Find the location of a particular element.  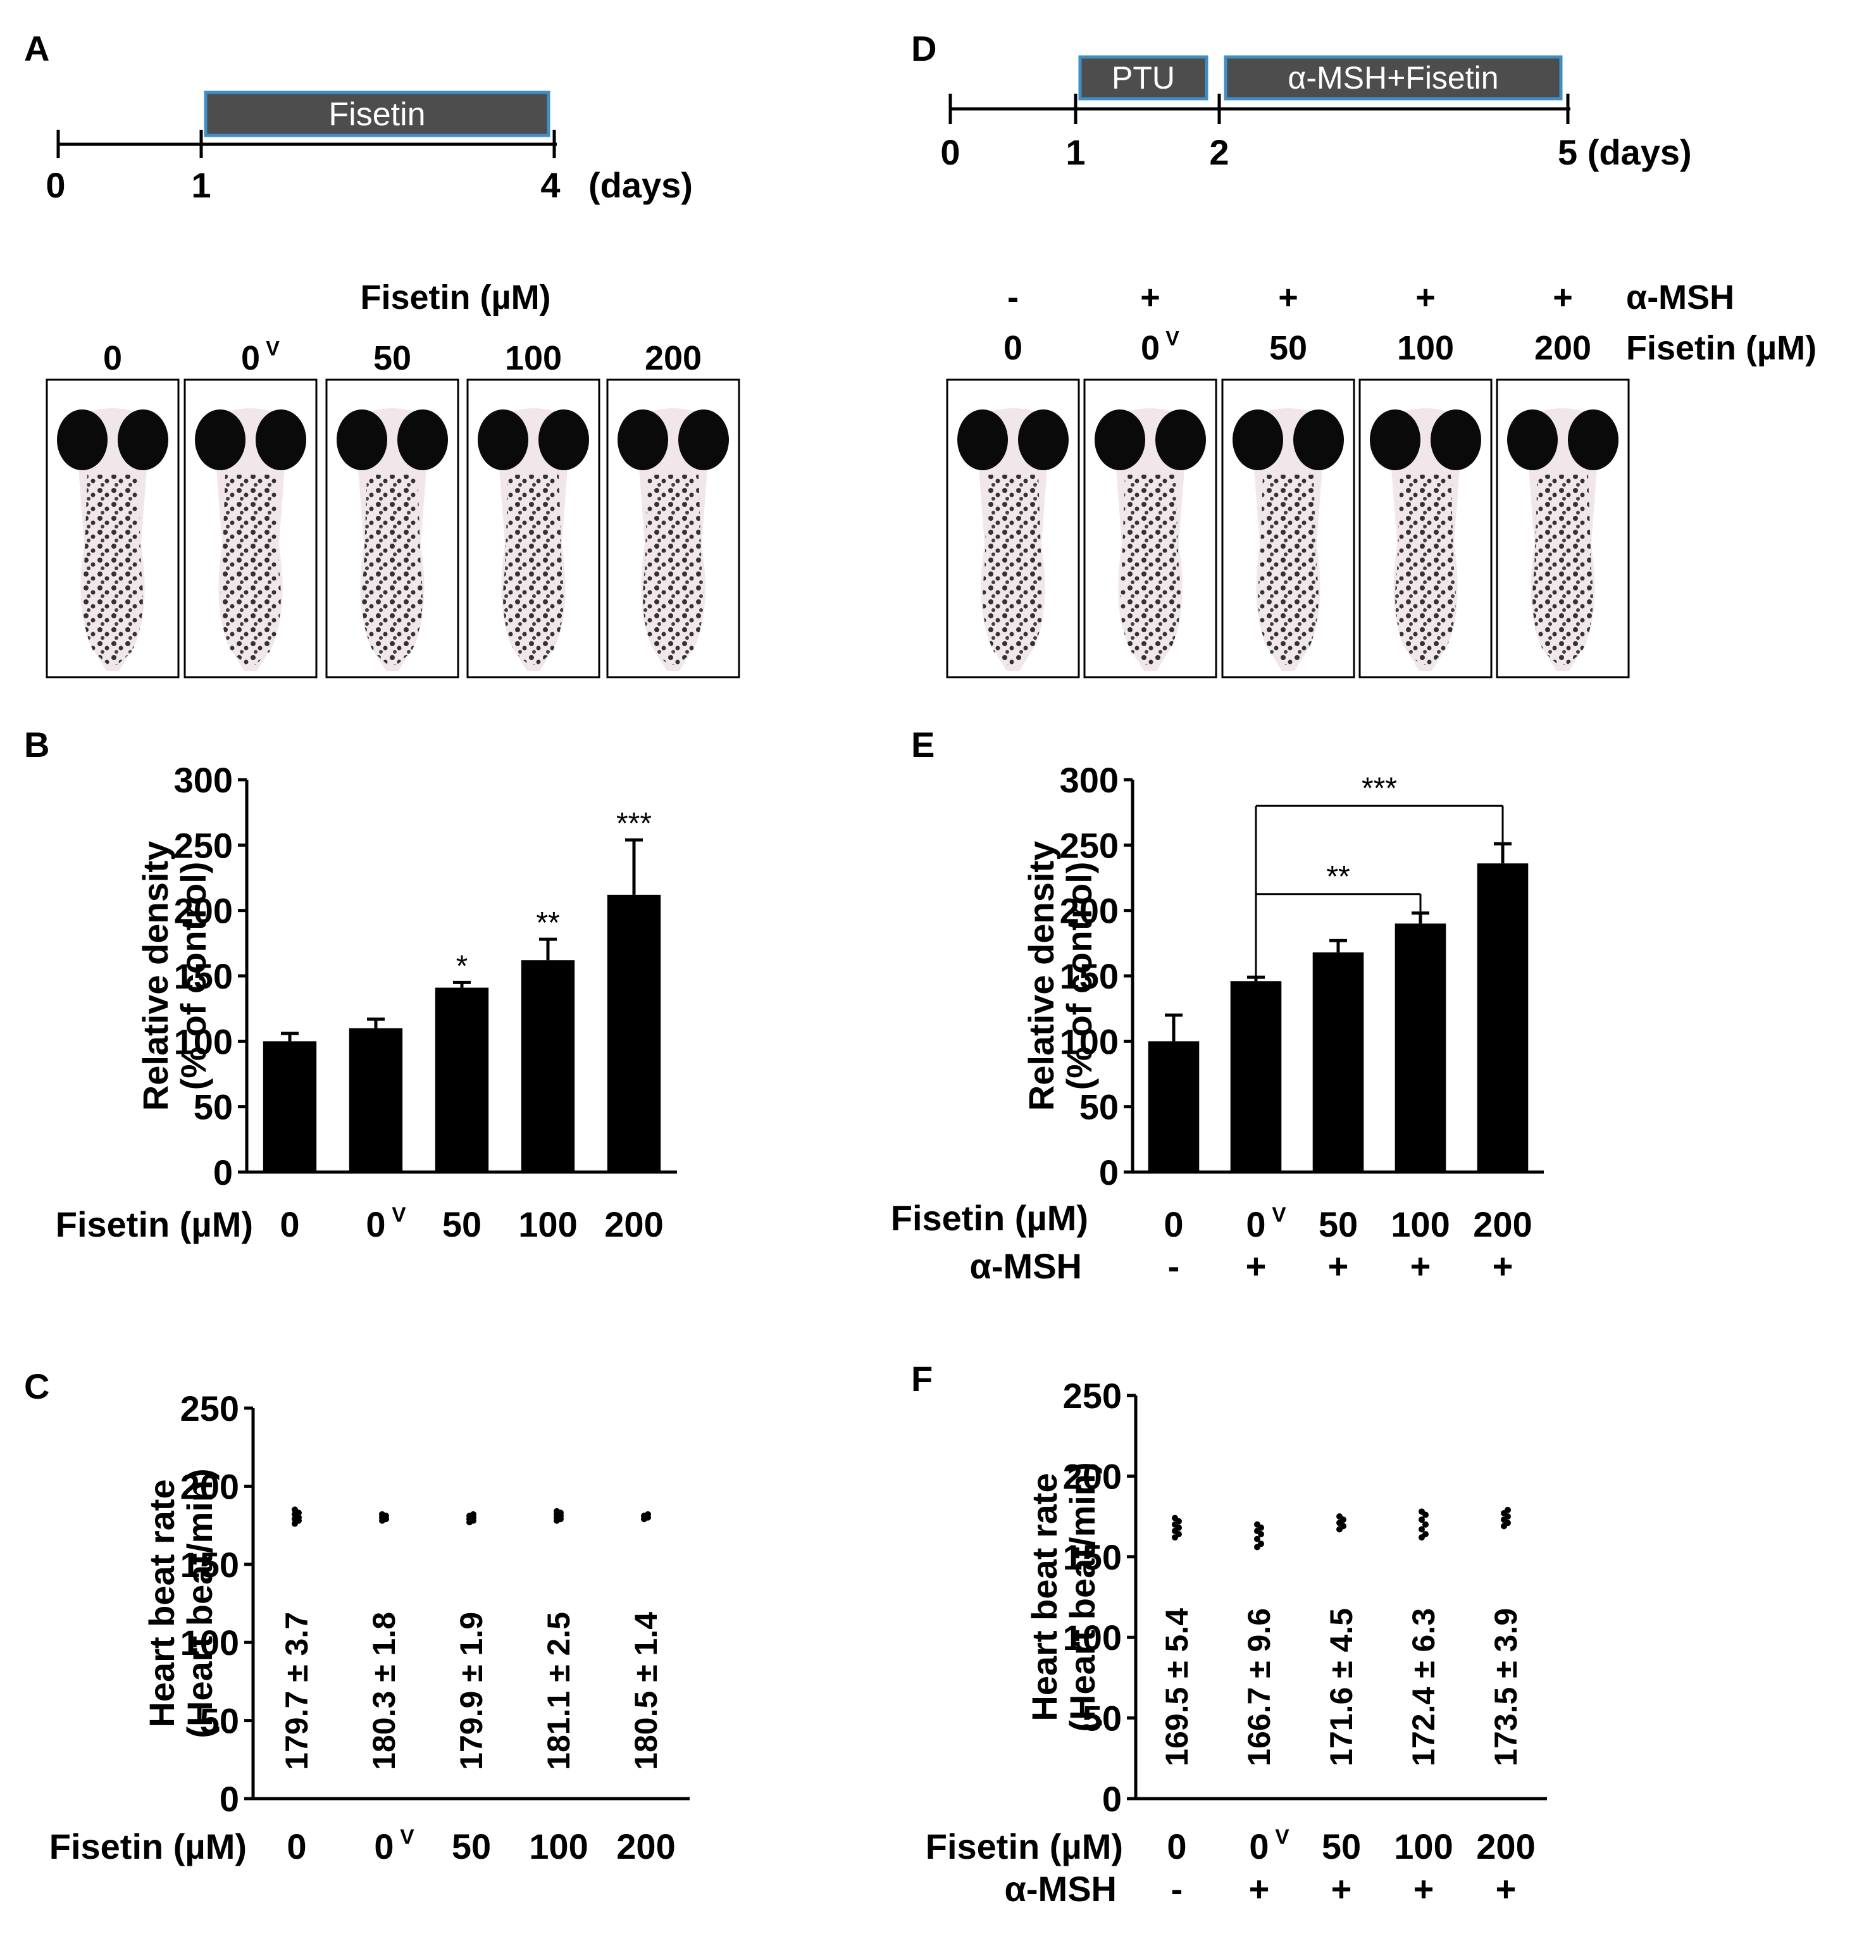

chart-b-y-label: Relative density is located at coordinates (155, 976).